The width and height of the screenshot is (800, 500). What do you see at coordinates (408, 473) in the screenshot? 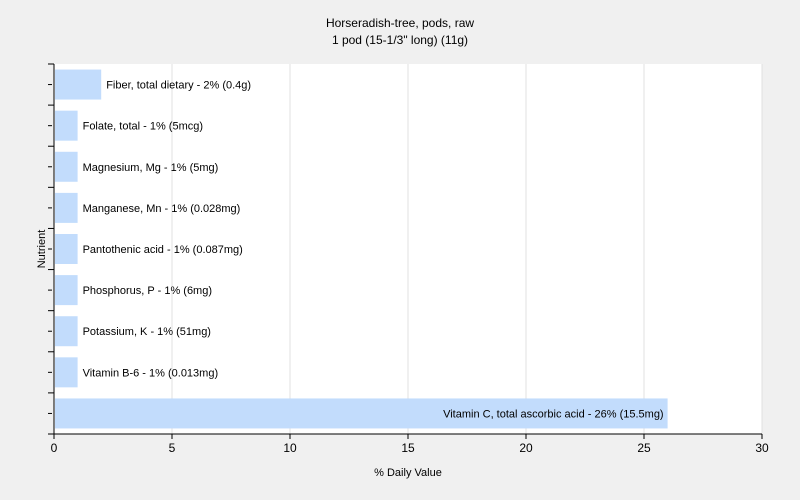
I see `x-axis-title: % Daily Value` at bounding box center [408, 473].